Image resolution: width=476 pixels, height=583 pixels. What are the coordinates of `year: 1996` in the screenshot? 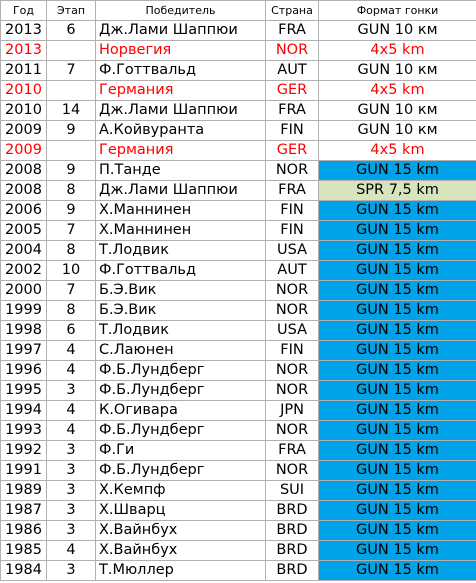 It's located at (23, 370).